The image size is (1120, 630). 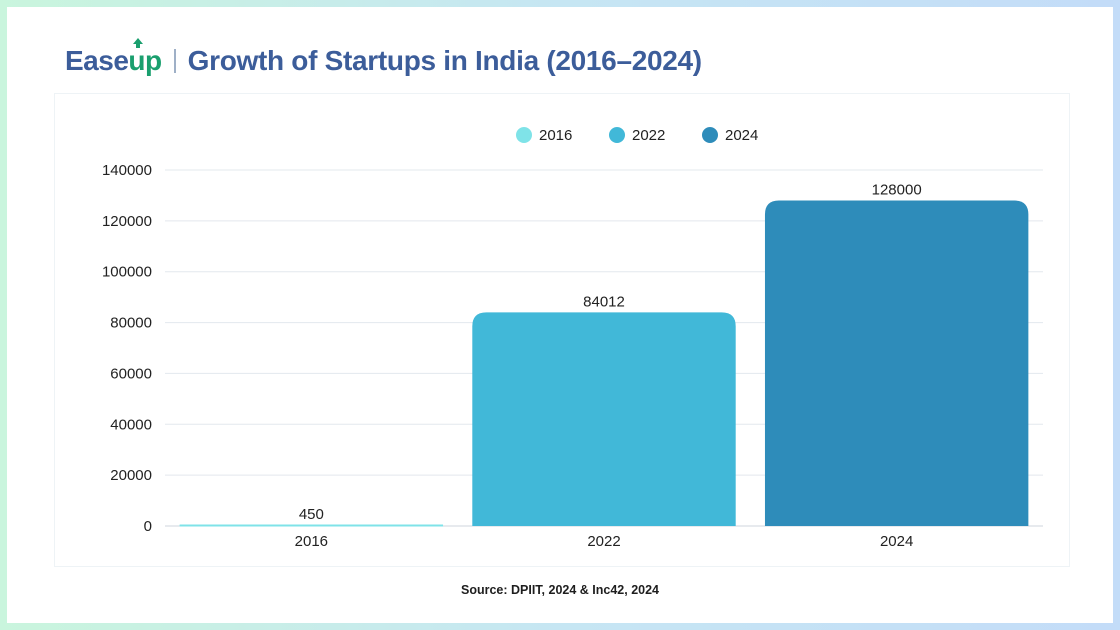 I want to click on y-tick-label: 40000, so click(x=131, y=424).